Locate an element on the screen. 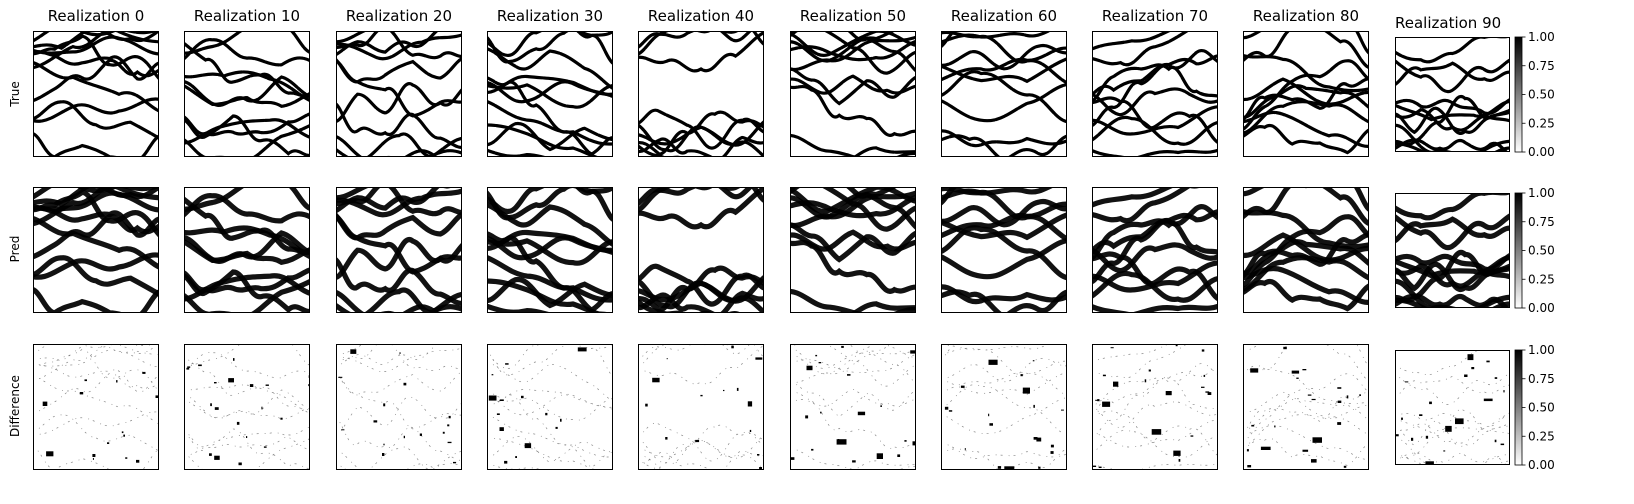 The height and width of the screenshot is (504, 1634). column-title: Realization 30 is located at coordinates (550, 16).